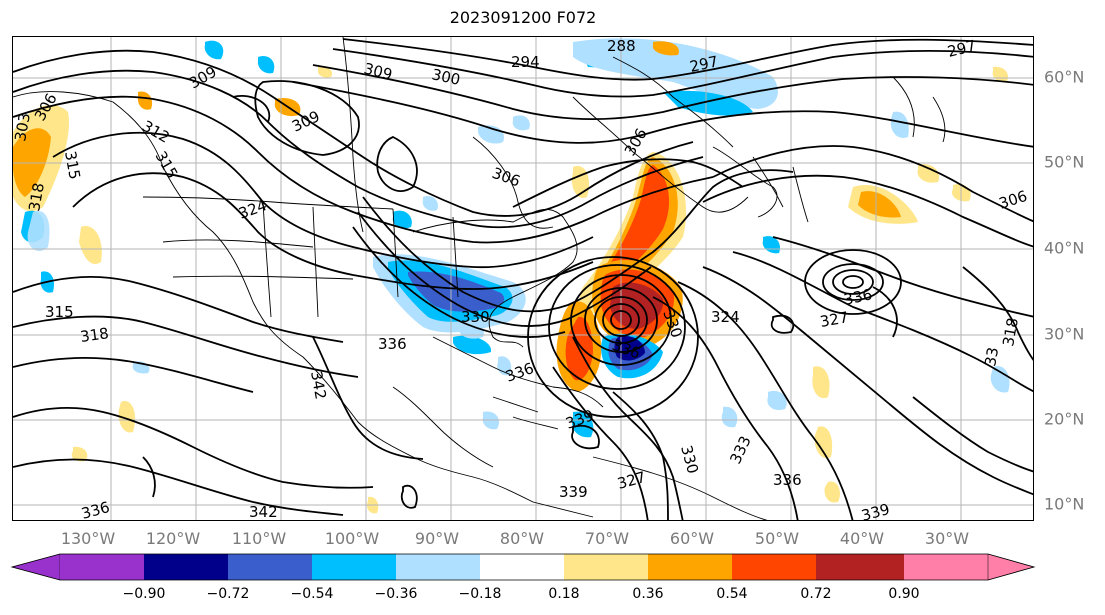 This screenshot has height=615, width=1105. I want to click on lon-label: 70°W, so click(607, 538).